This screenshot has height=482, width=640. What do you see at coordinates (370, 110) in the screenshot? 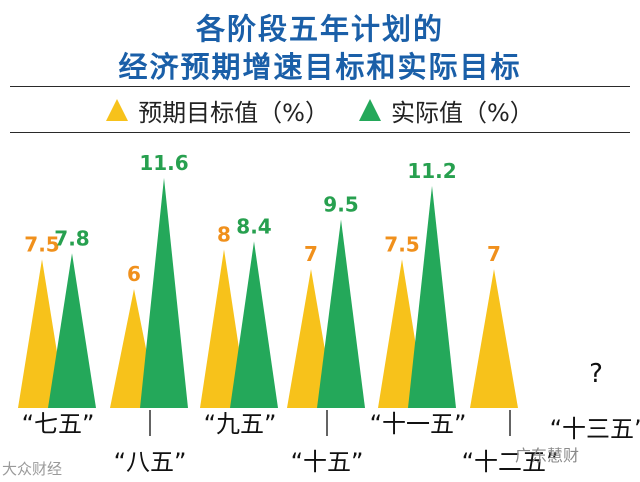
I see `green-triangle-icon` at bounding box center [370, 110].